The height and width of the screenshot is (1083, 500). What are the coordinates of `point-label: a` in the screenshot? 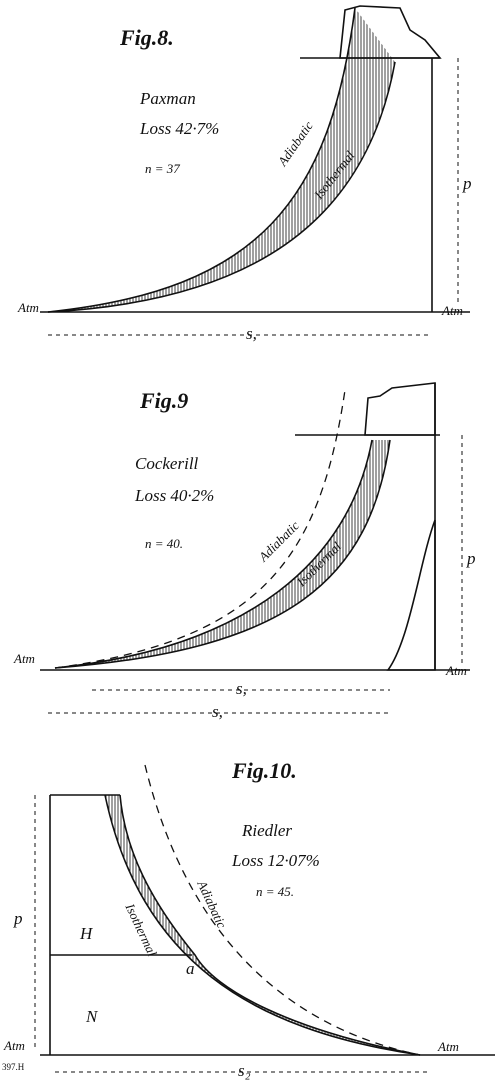 It's located at (190, 968).